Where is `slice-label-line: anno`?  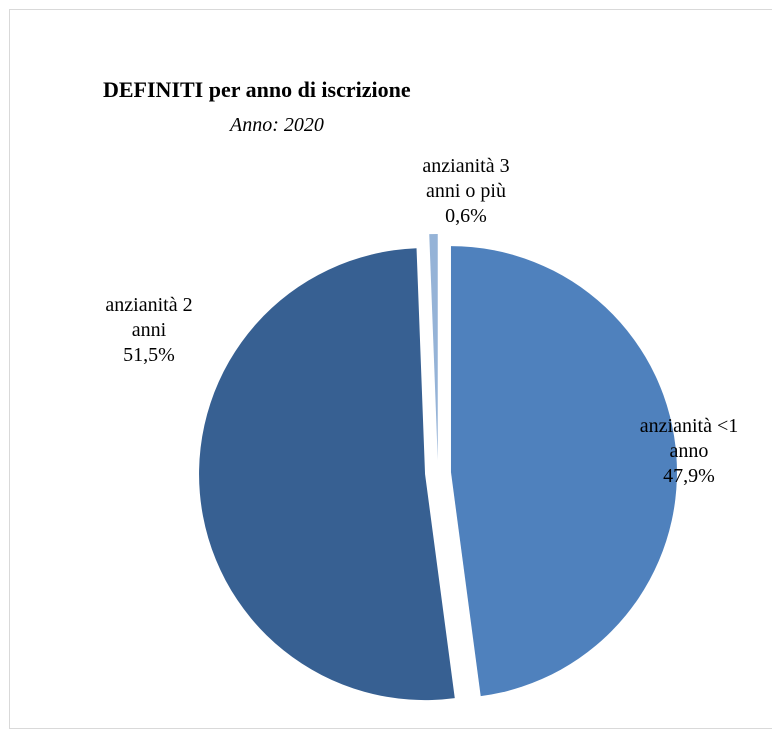 slice-label-line: anno is located at coordinates (689, 451).